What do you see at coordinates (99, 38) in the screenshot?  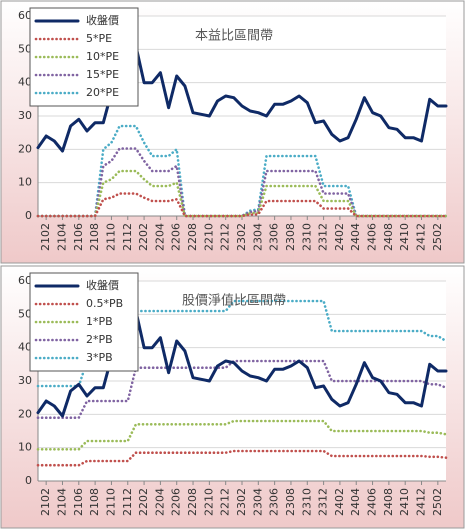 I see `legend-label: 5*PE` at bounding box center [99, 38].